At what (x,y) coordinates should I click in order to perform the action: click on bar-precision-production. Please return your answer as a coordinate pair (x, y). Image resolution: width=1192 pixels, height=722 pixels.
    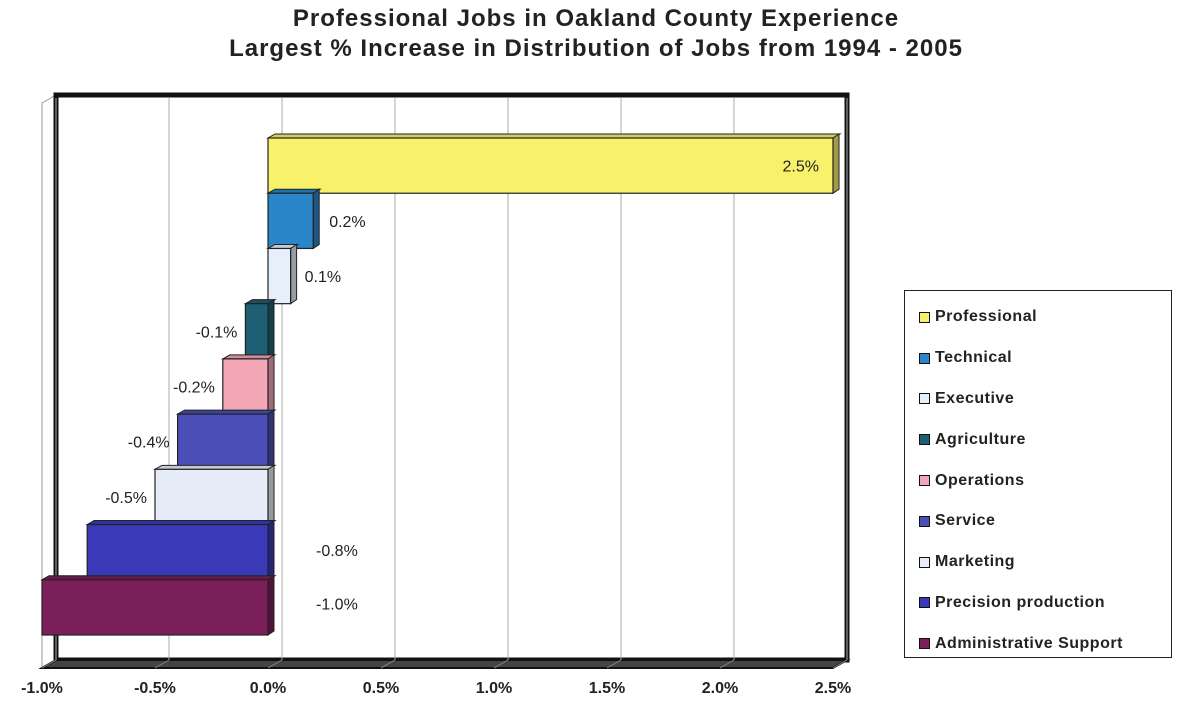
    Looking at the image, I should click on (181, 550).